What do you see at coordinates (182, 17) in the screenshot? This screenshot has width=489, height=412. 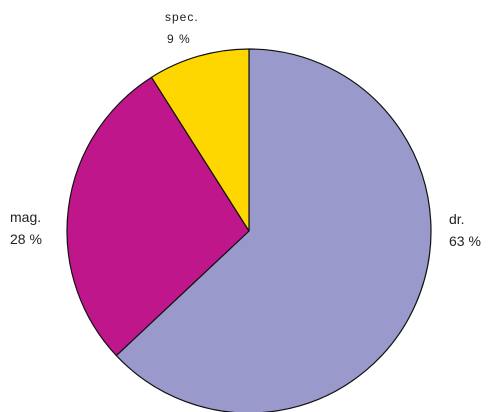 I see `slice-label-spec-name: spec.` at bounding box center [182, 17].